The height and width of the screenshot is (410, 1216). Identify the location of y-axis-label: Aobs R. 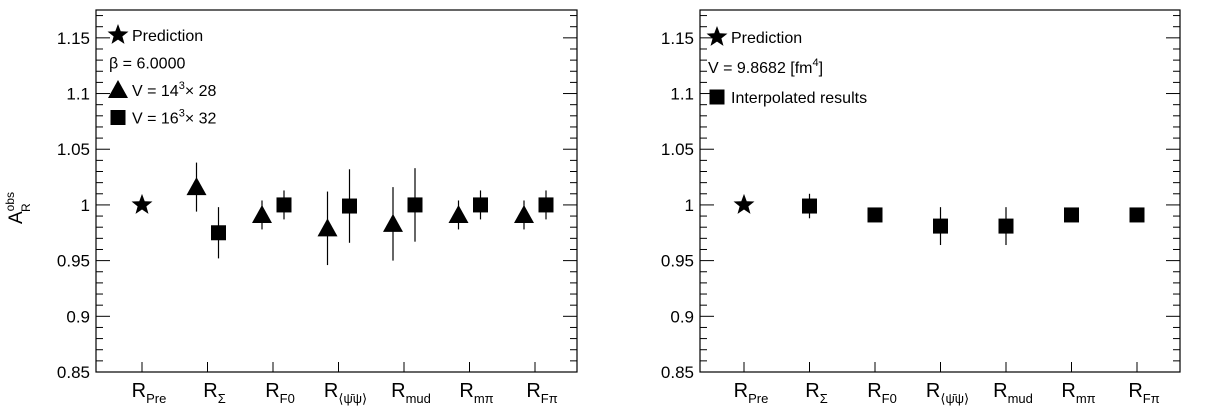
(18, 208).